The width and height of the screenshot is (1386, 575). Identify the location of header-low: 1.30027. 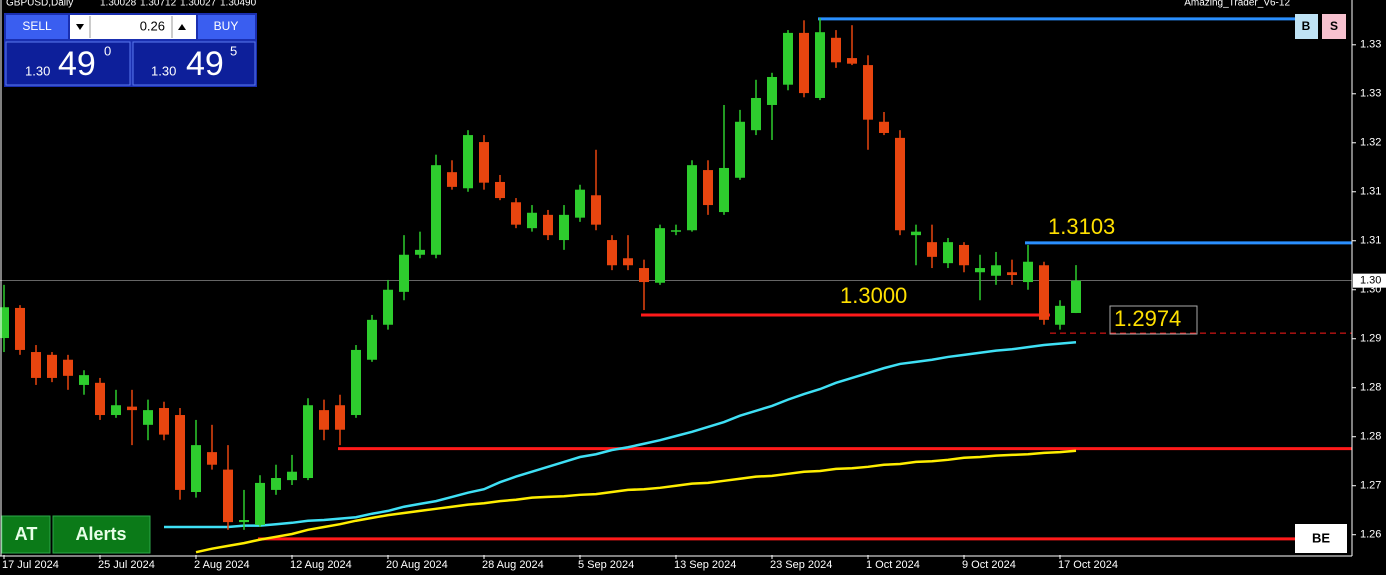
(198, 4).